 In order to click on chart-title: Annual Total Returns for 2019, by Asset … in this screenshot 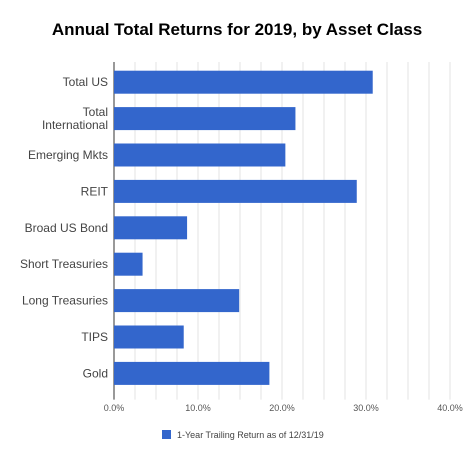, I will do `click(237, 29)`.